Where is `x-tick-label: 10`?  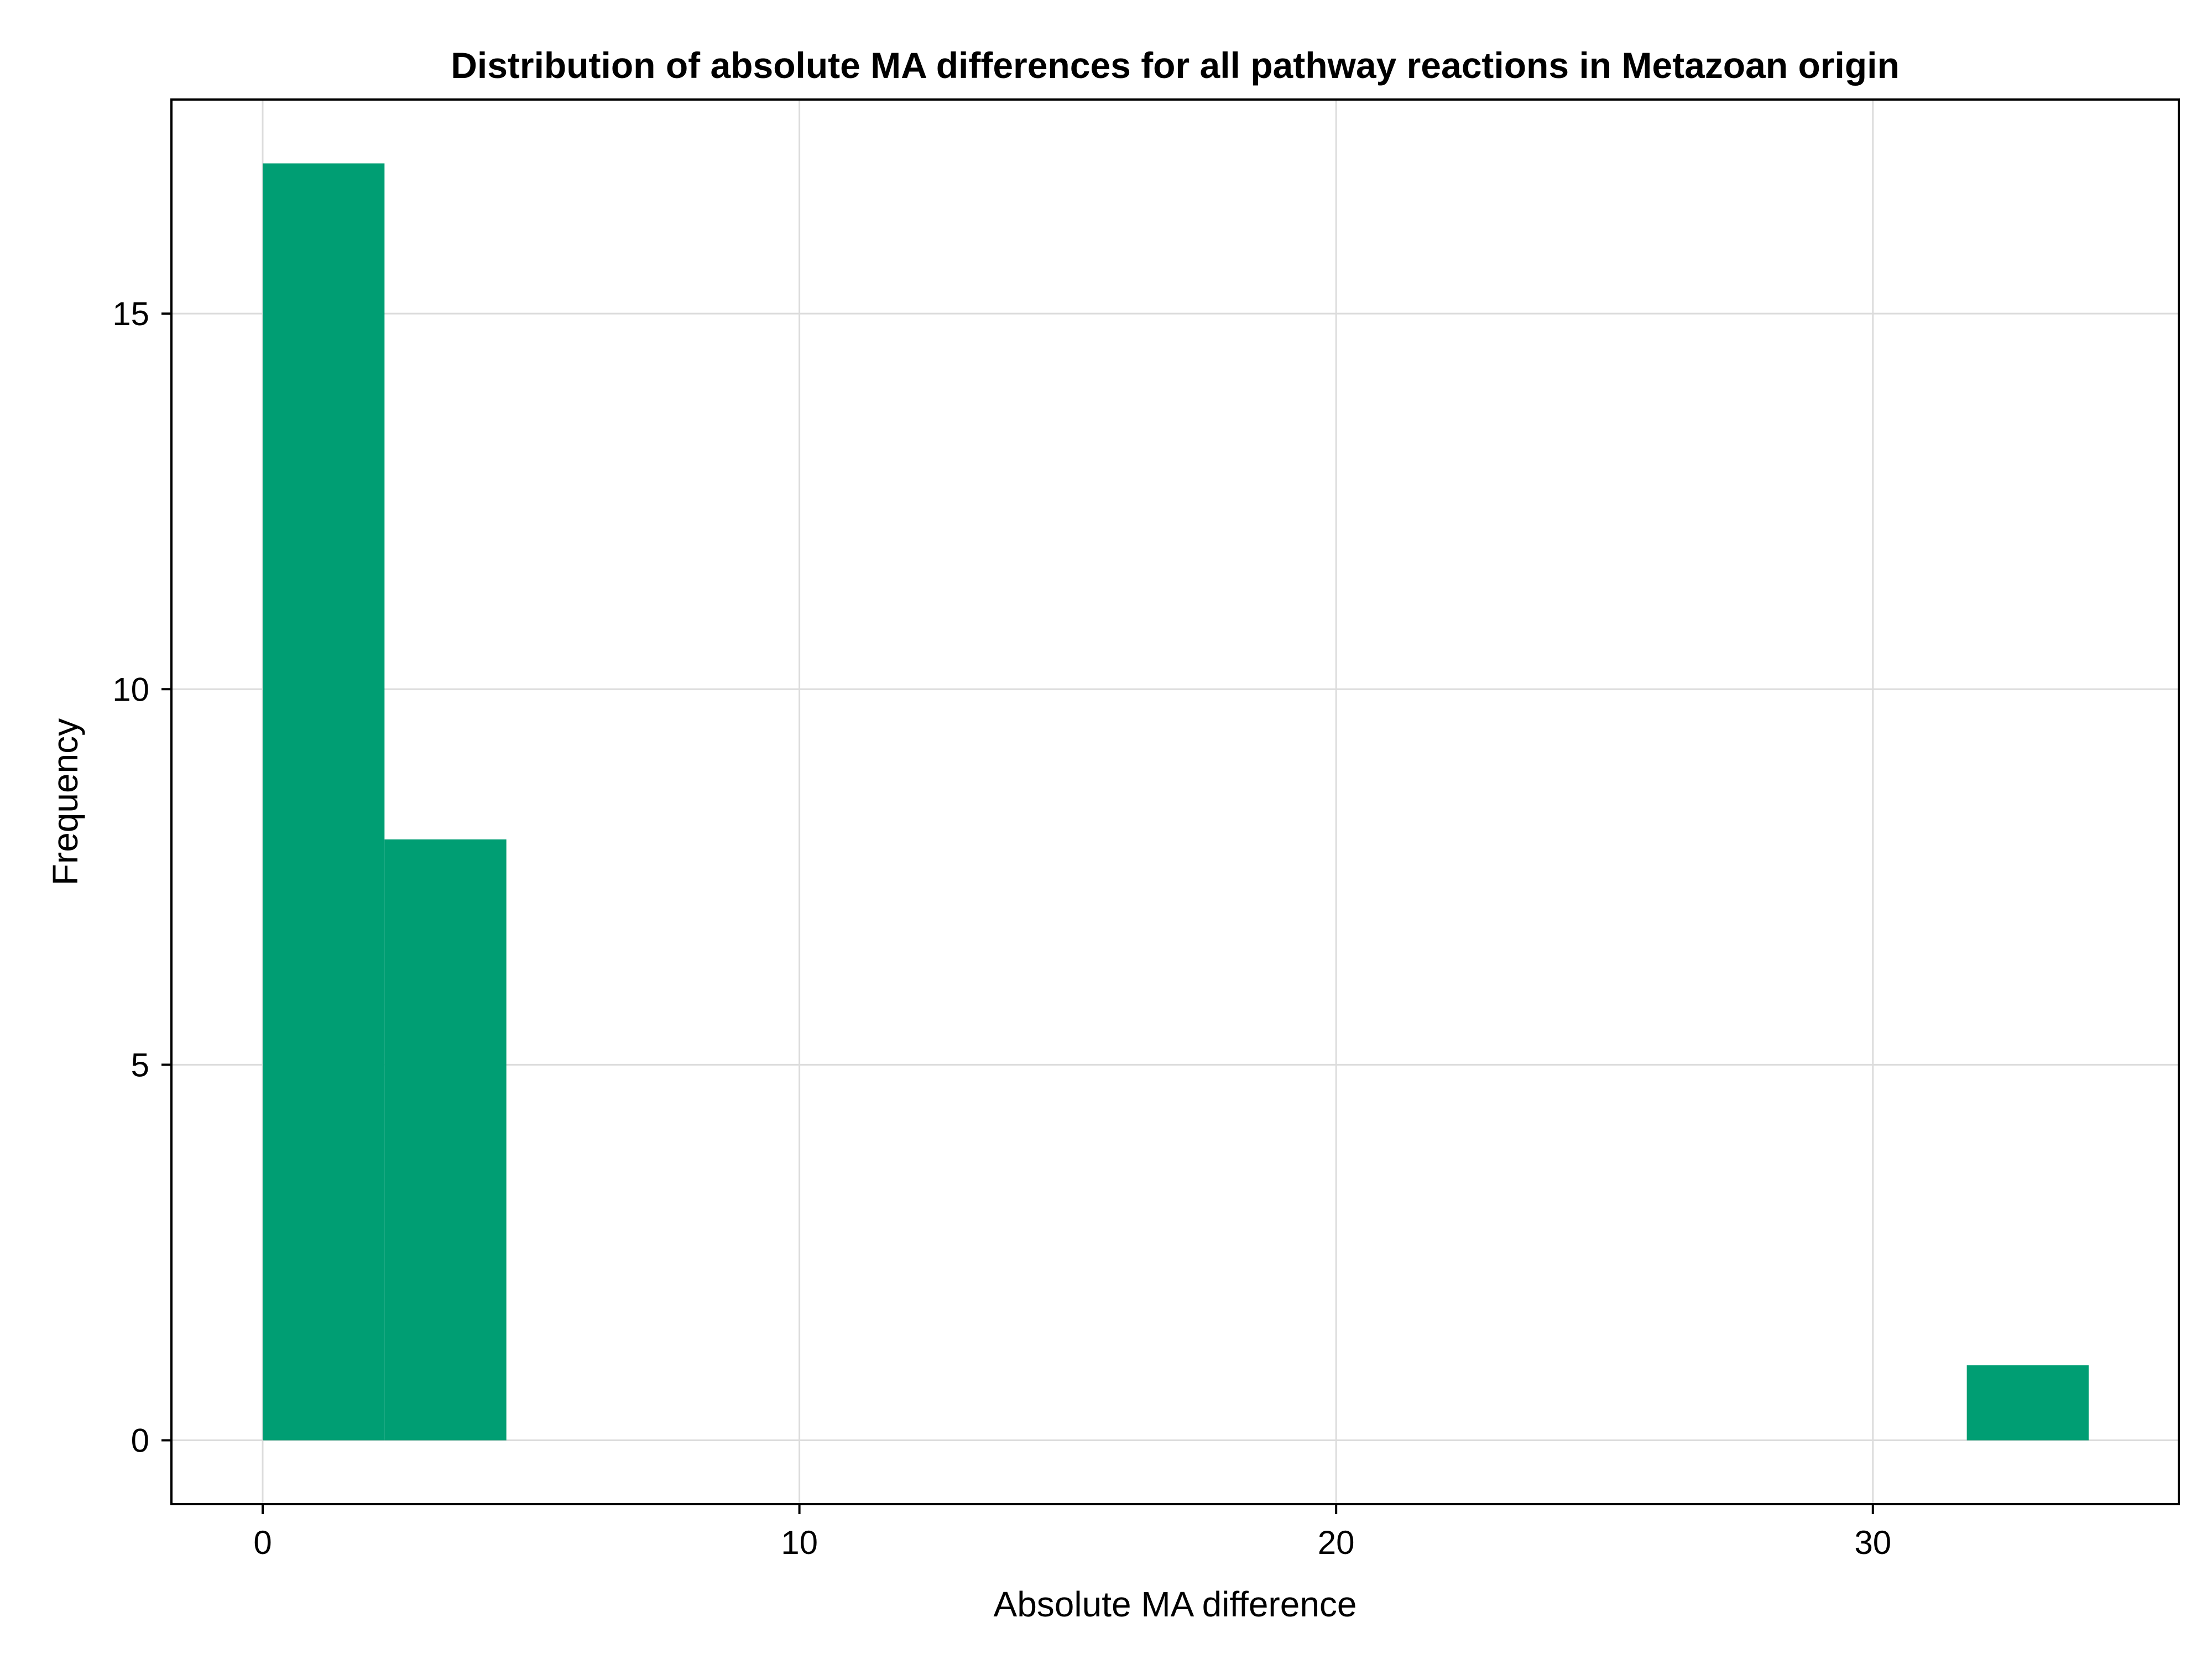 x-tick-label: 10 is located at coordinates (800, 1543).